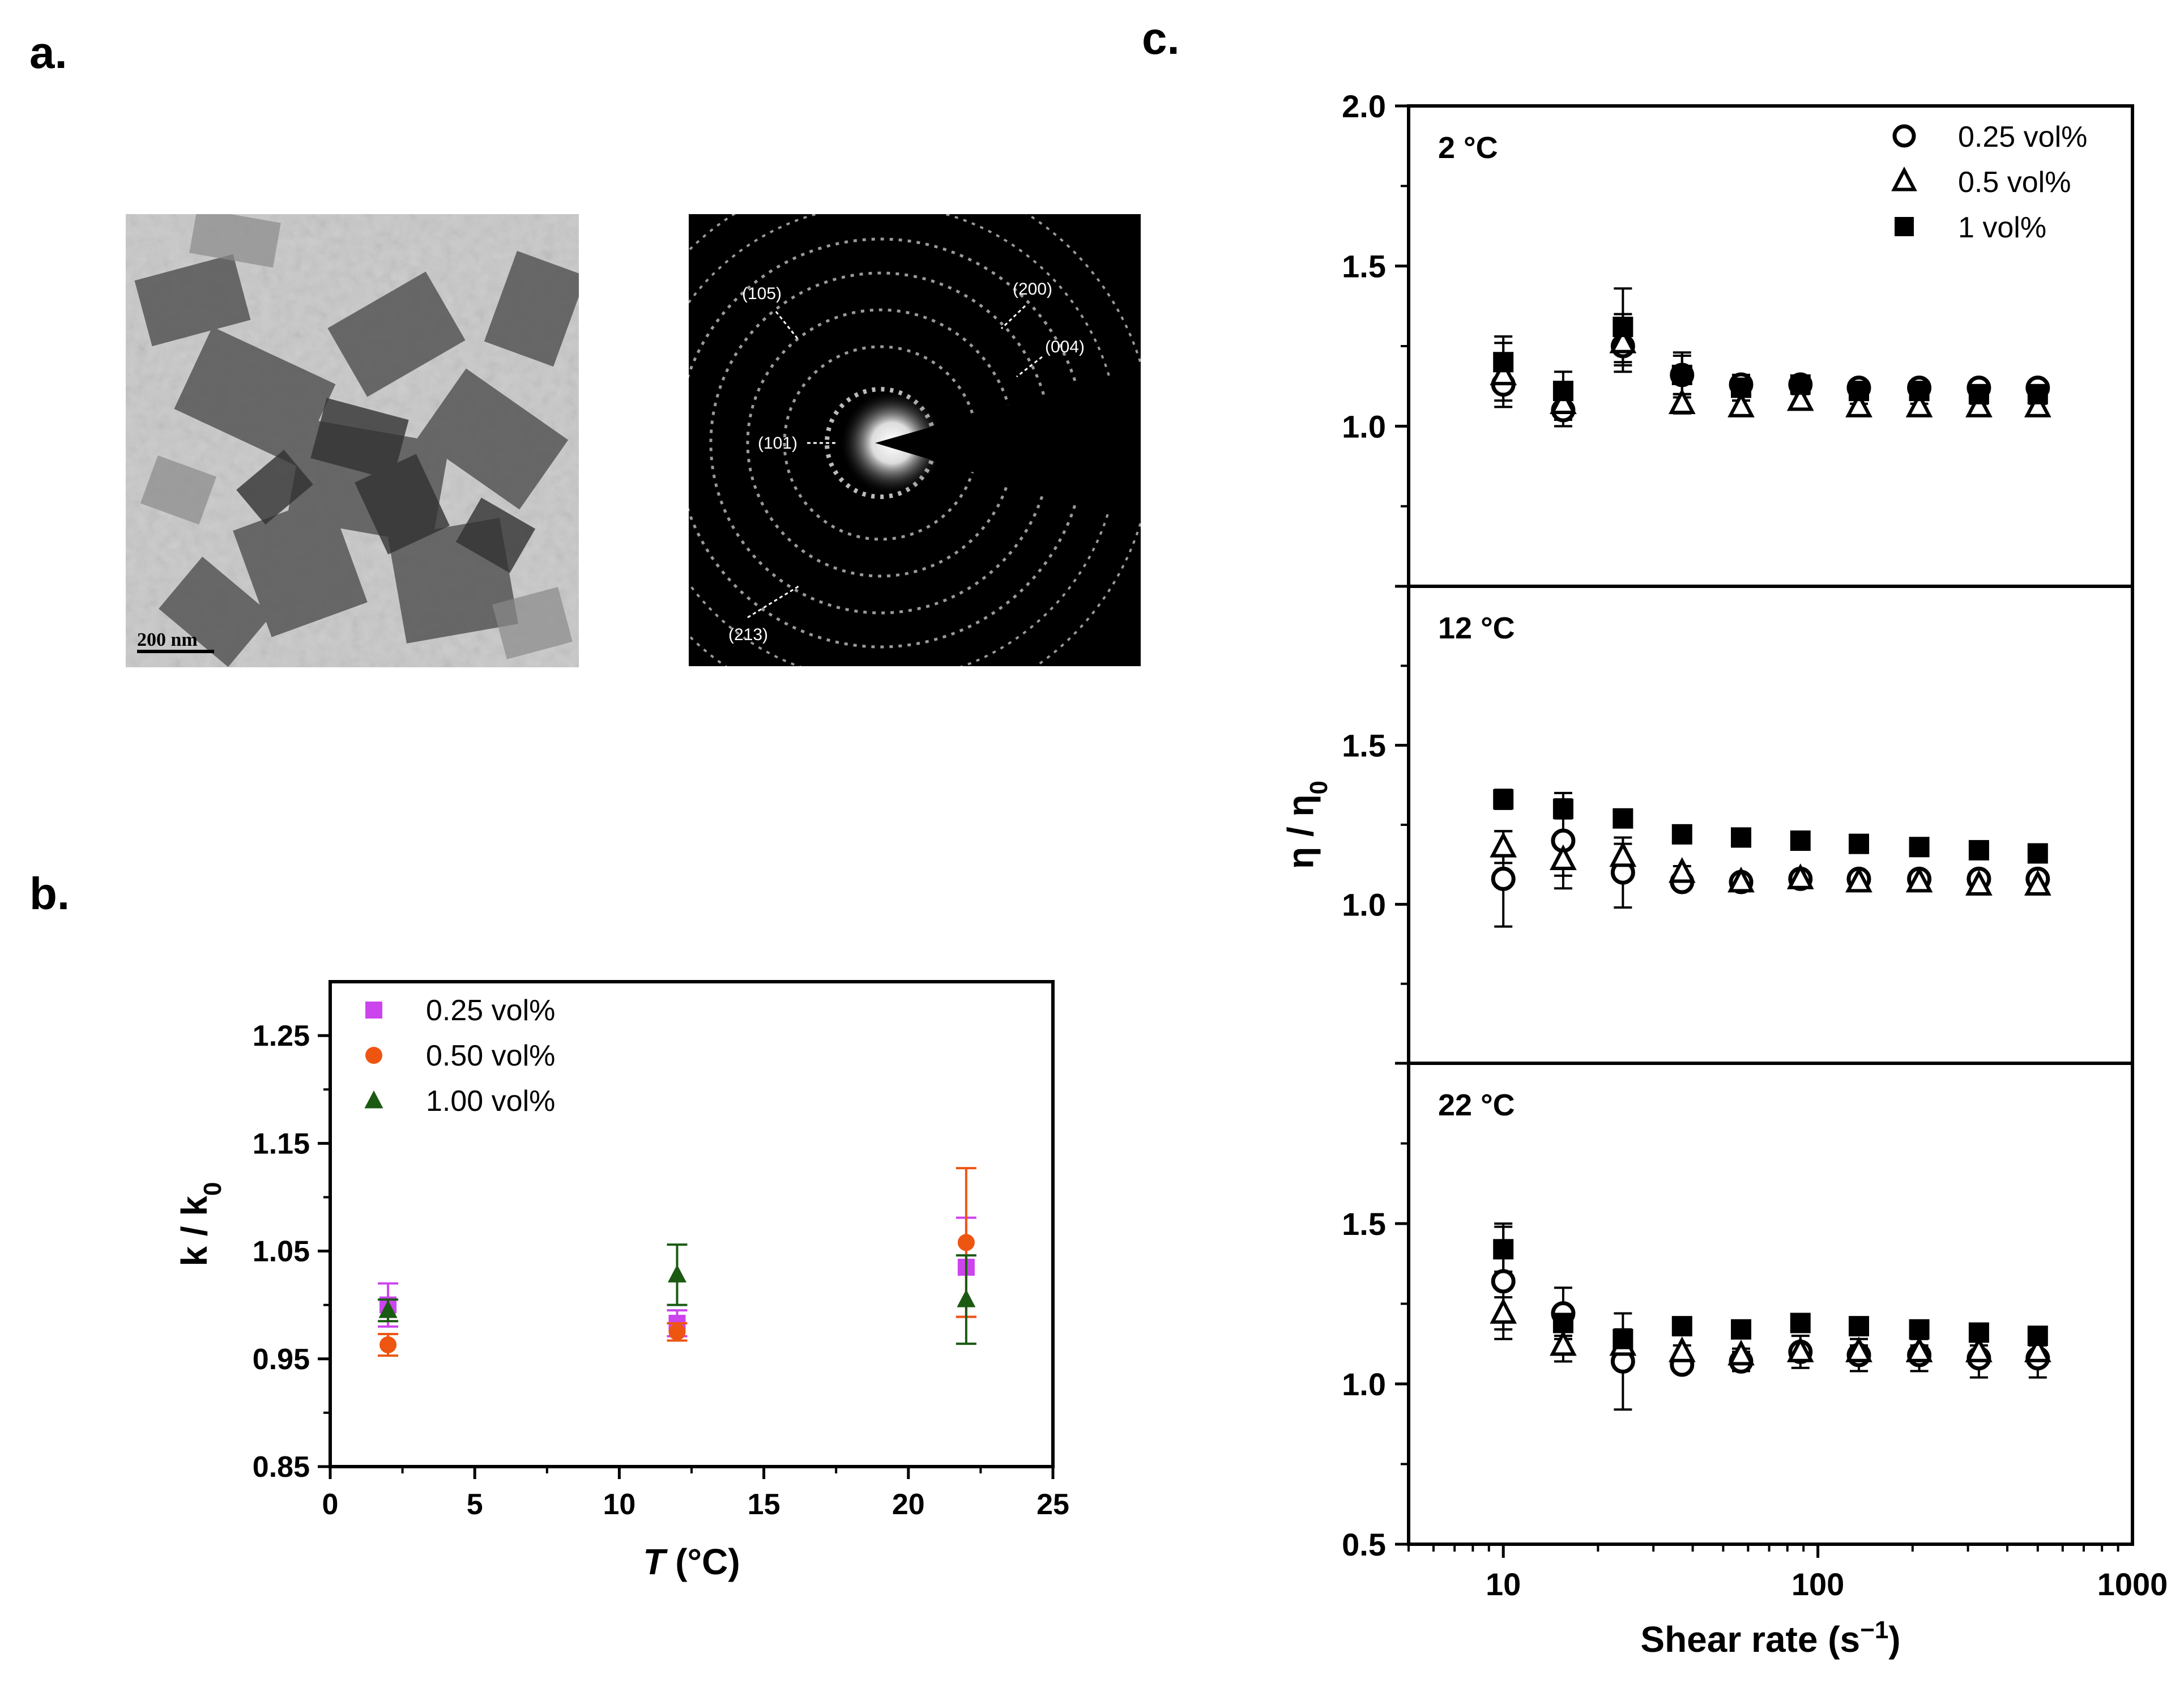 The height and width of the screenshot is (1683, 2184). Describe the element at coordinates (1032, 289) in the screenshot. I see `saed-label-200: (200)` at that location.